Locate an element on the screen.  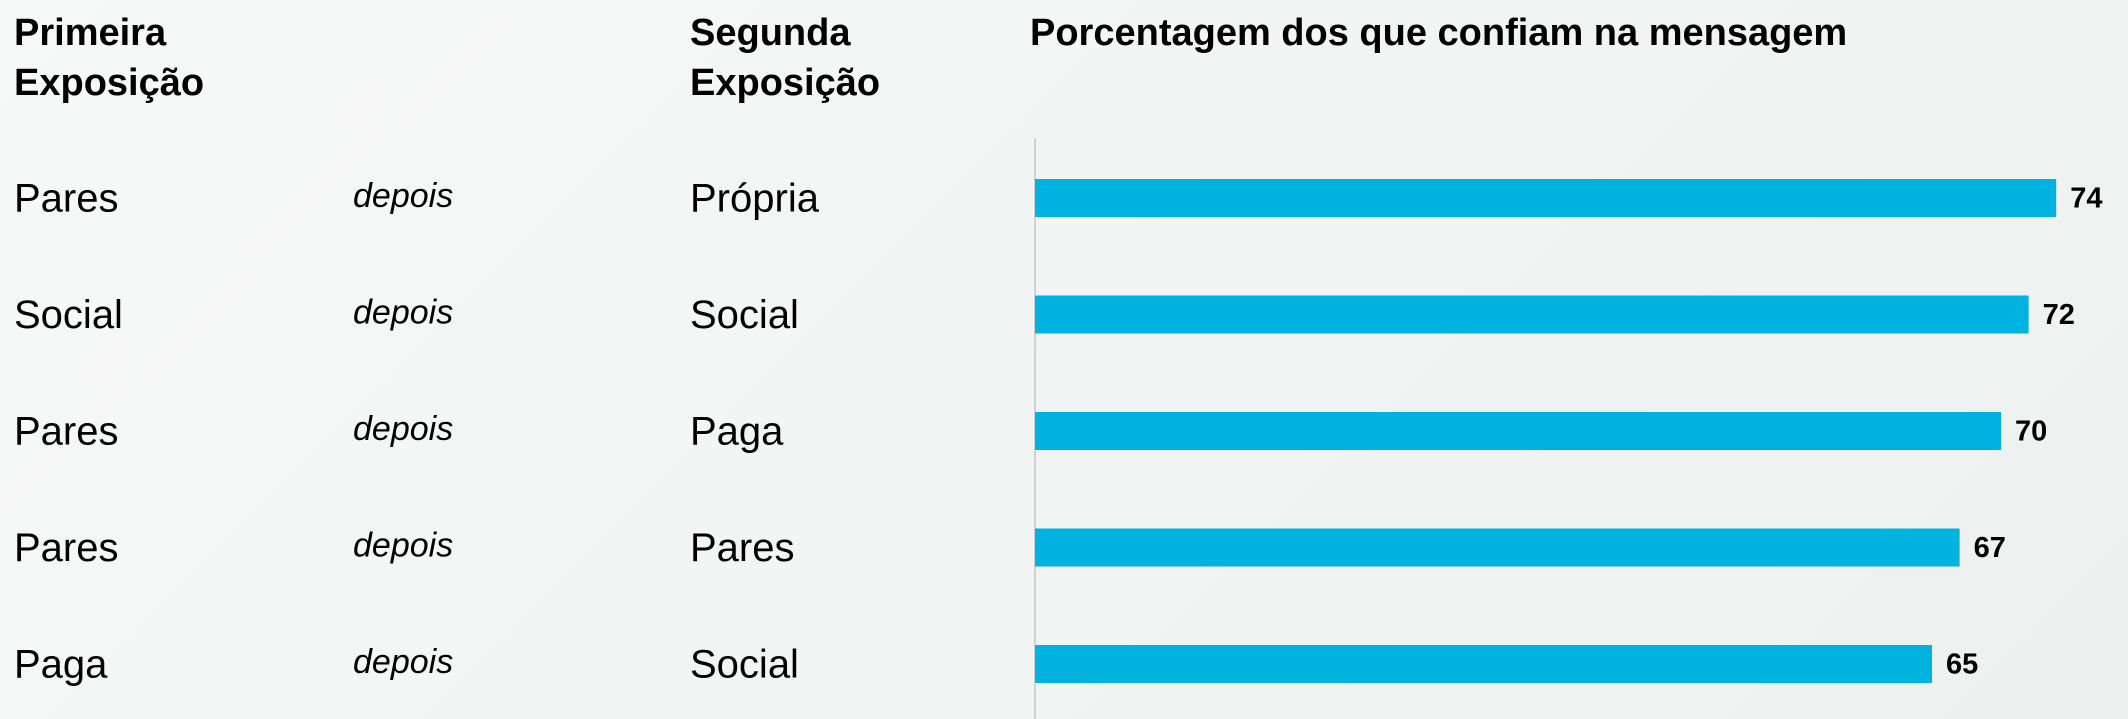
category-label: Própria is located at coordinates (755, 199).